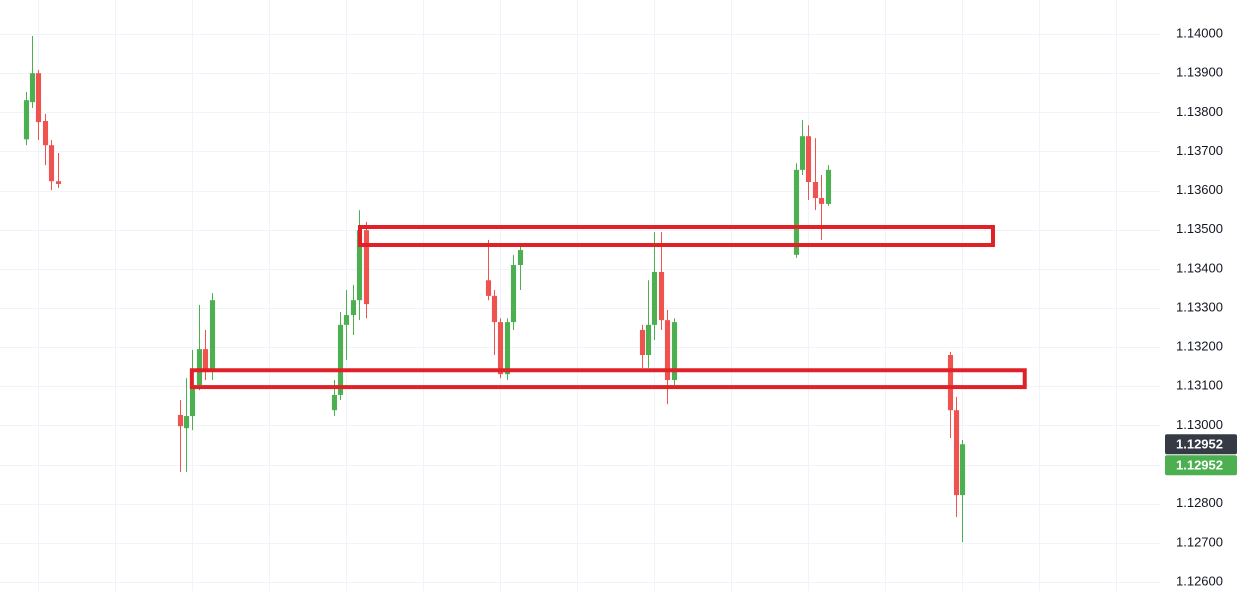 Image resolution: width=1243 pixels, height=591 pixels. What do you see at coordinates (1199, 0) in the screenshot?
I see `y-tick-label: 1.14100` at bounding box center [1199, 0].